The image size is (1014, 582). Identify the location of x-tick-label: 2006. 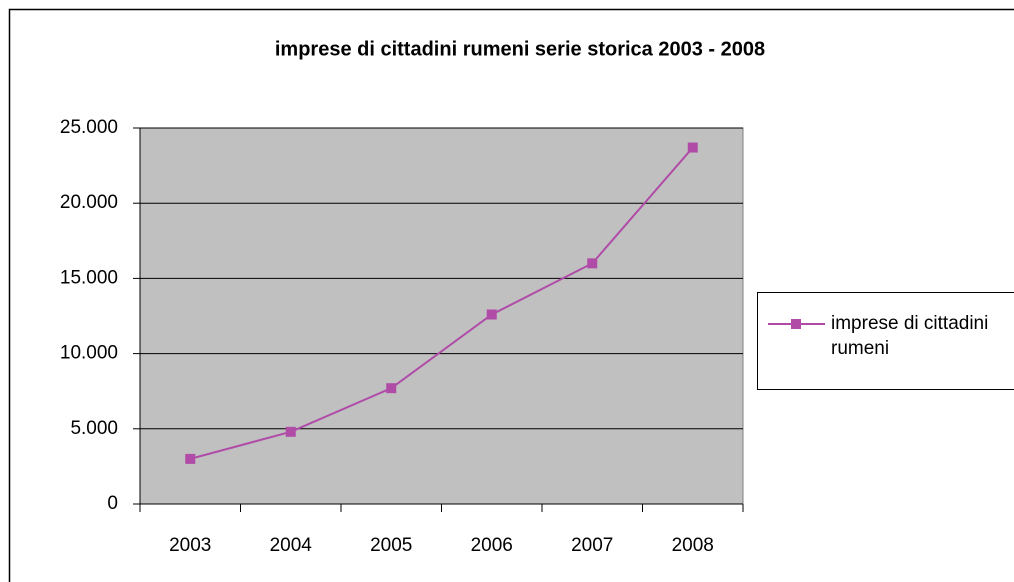
(492, 545).